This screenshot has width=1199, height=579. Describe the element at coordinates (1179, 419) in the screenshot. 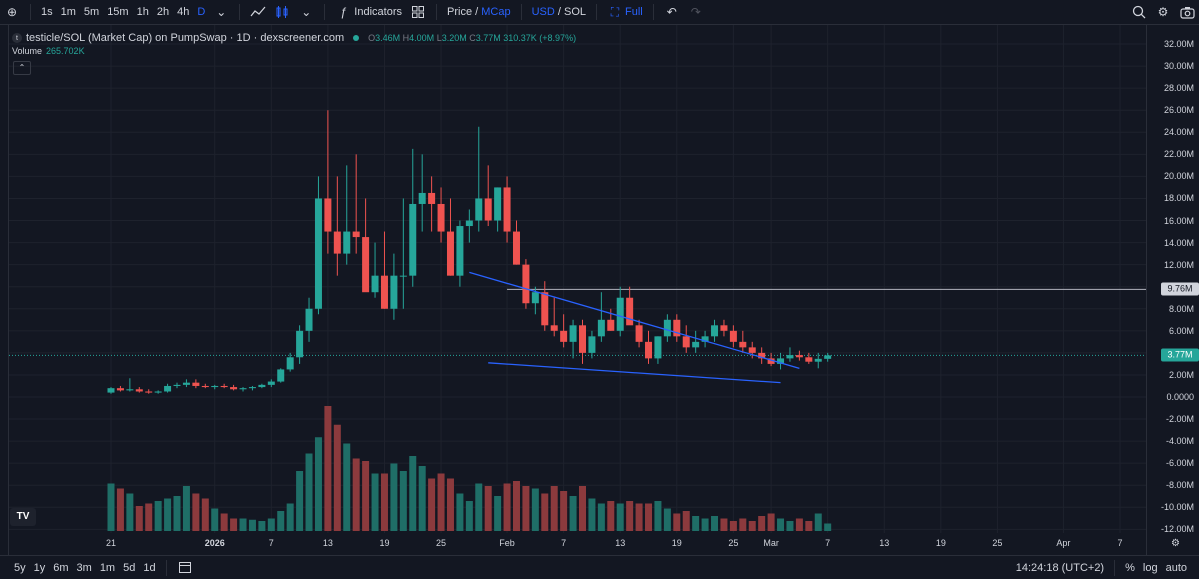

I see `price-tick-label: -2.00M` at that location.